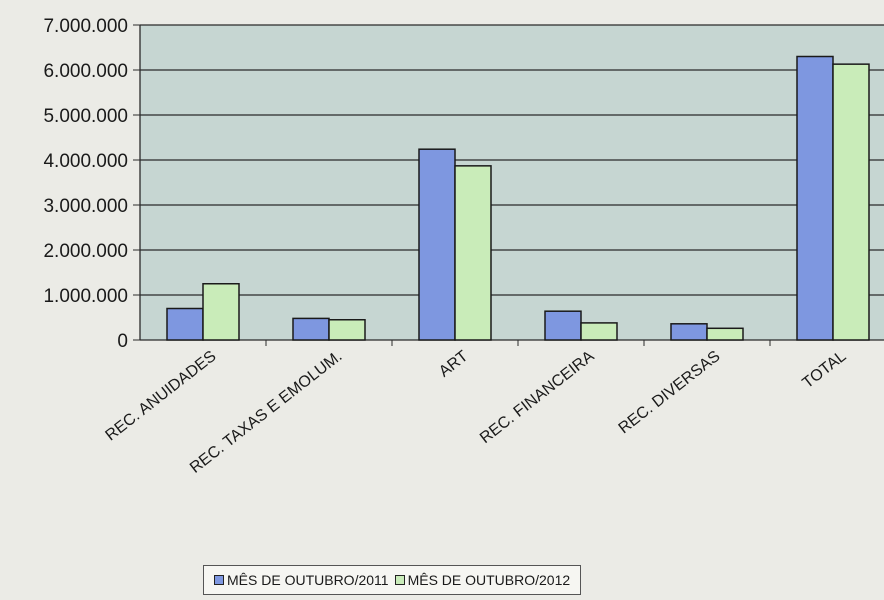 Image resolution: width=884 pixels, height=600 pixels. I want to click on legend-swatch-2011, so click(219, 580).